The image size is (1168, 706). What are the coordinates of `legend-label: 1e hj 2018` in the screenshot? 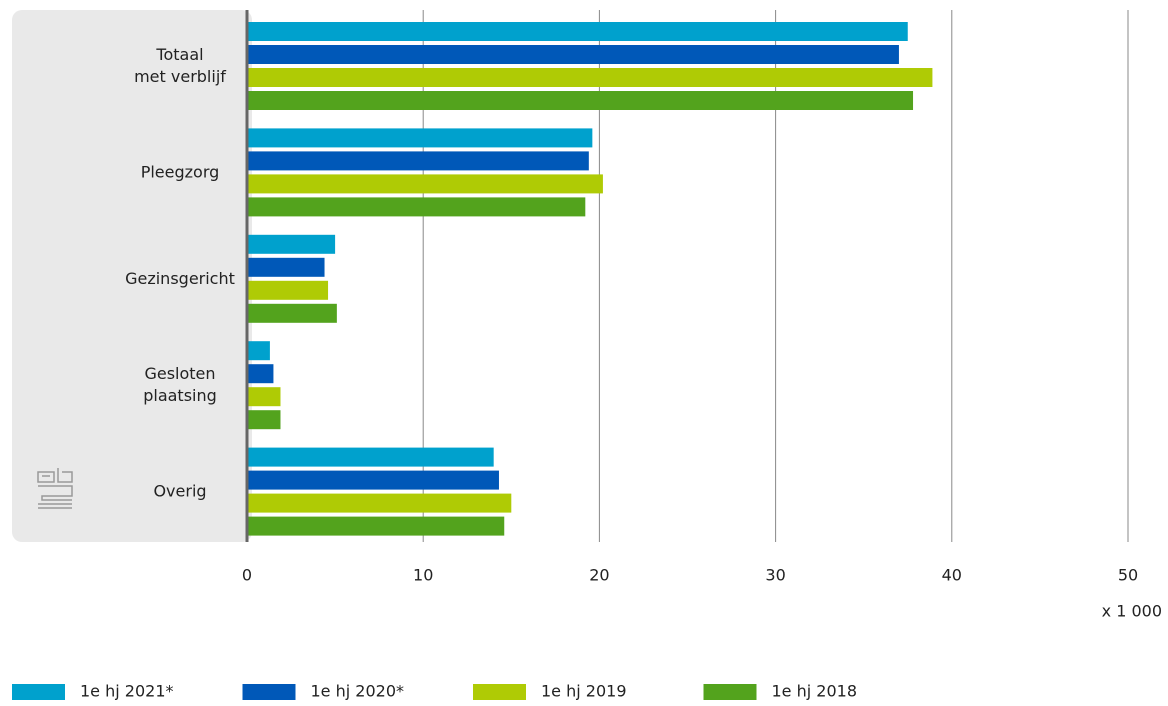 It's located at (815, 691).